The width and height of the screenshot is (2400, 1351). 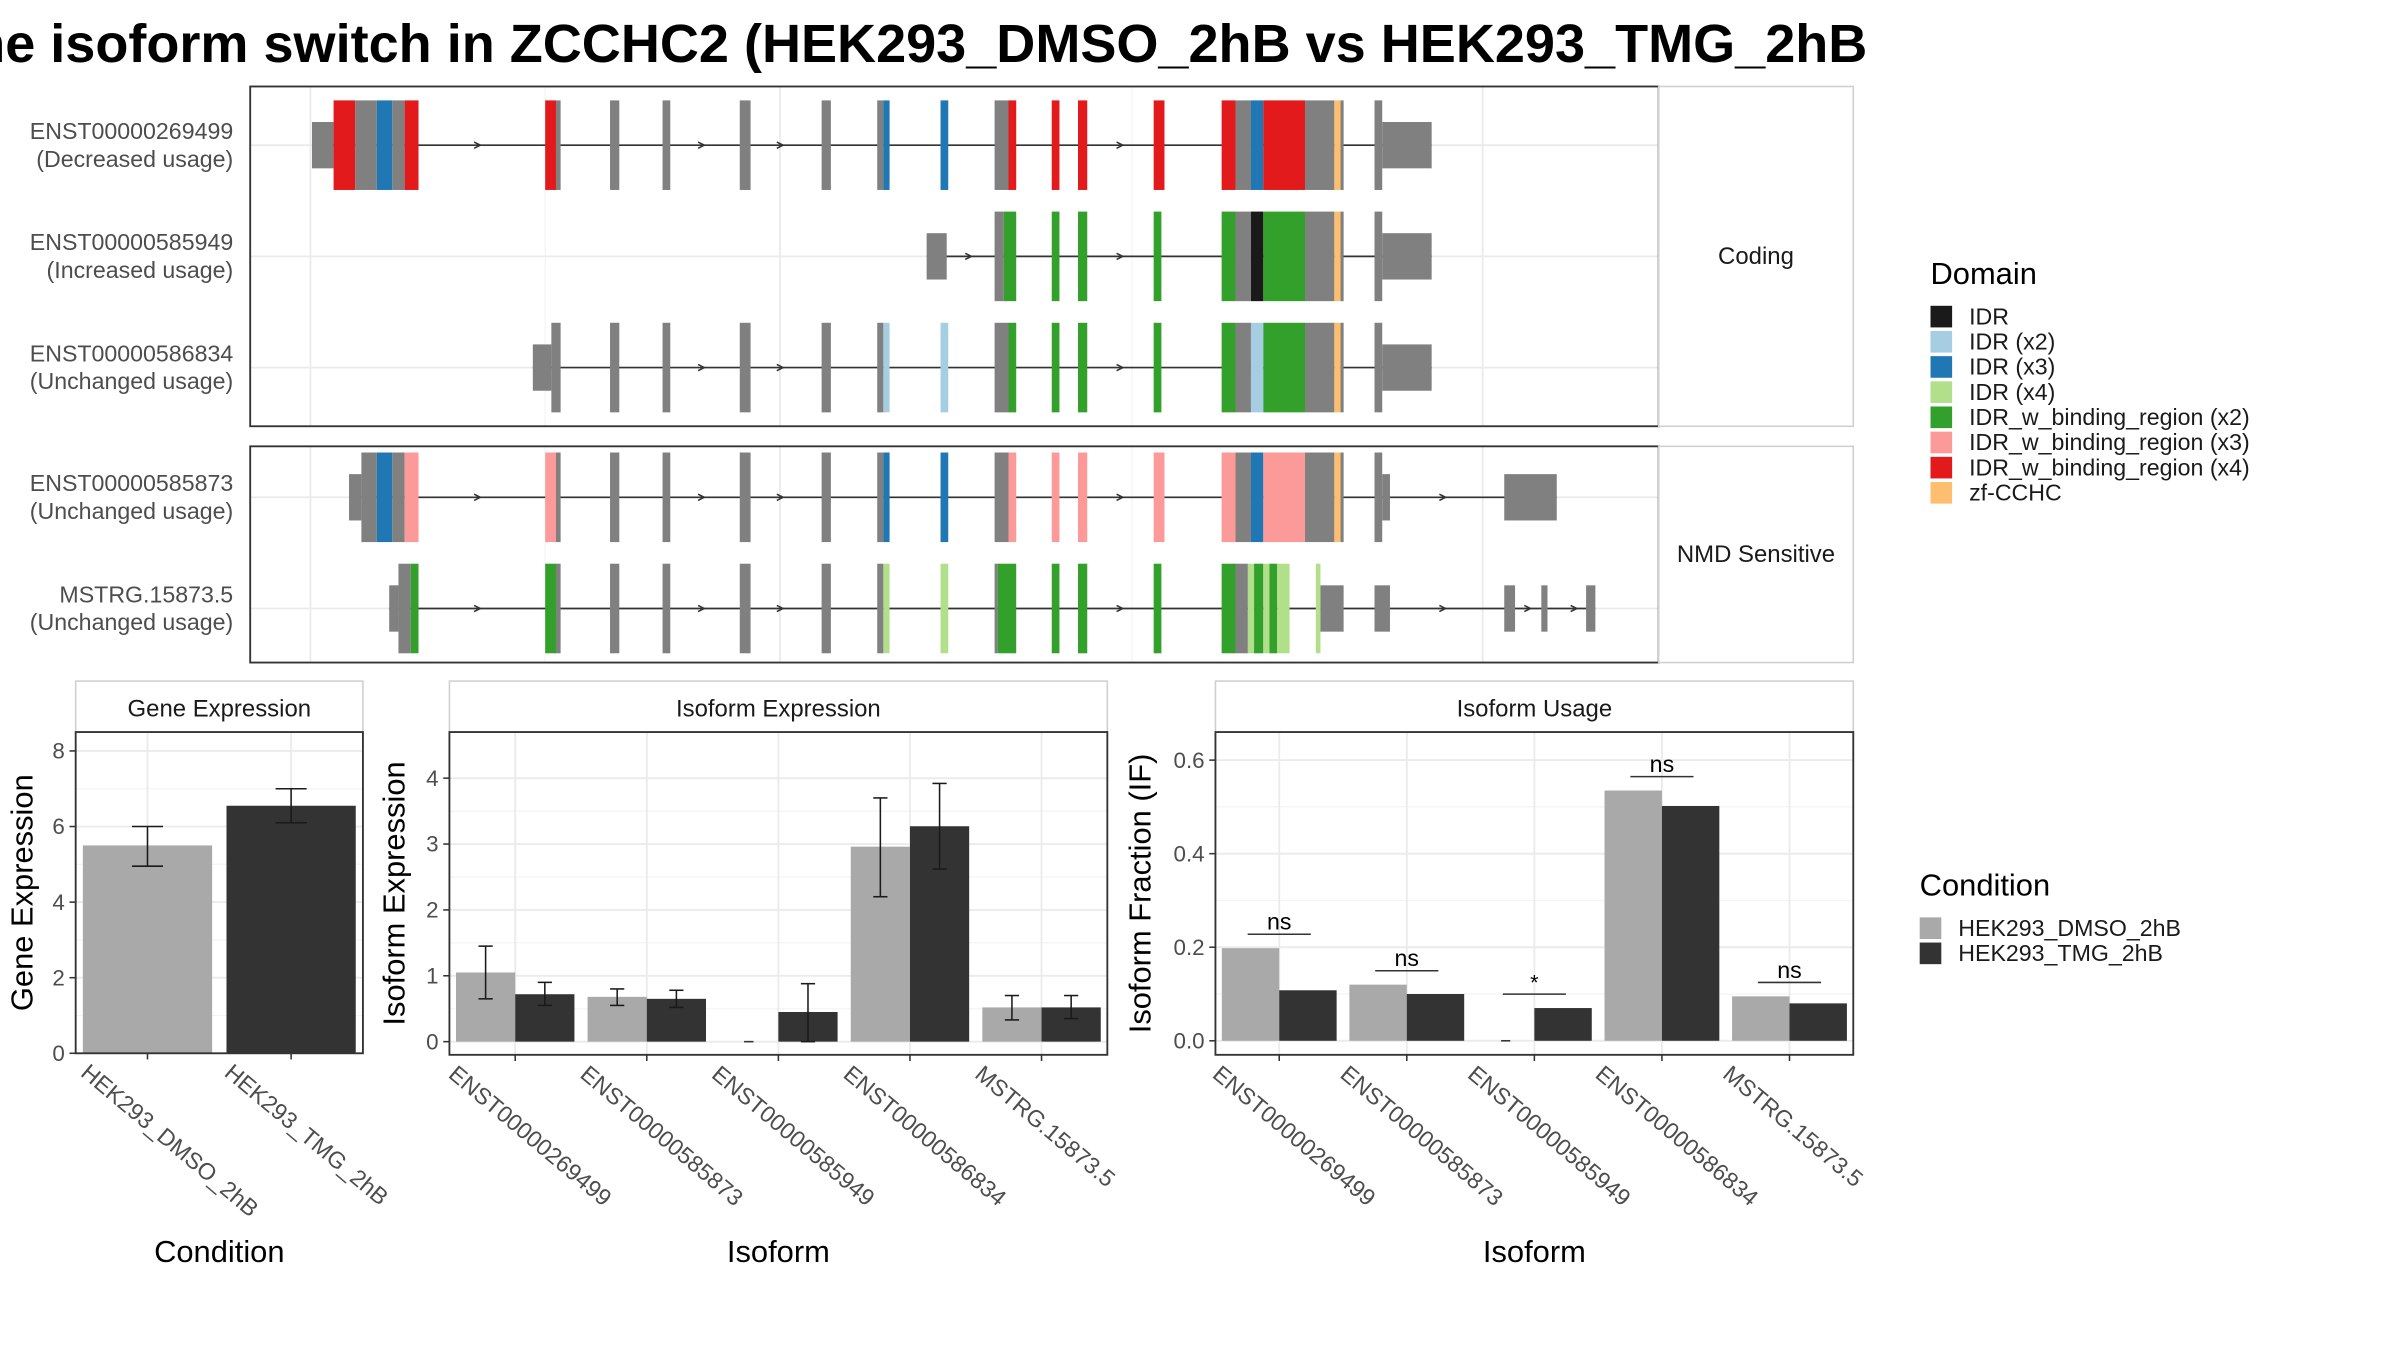 What do you see at coordinates (394, 893) in the screenshot?
I see `y-axis-title: Isoform Expression` at bounding box center [394, 893].